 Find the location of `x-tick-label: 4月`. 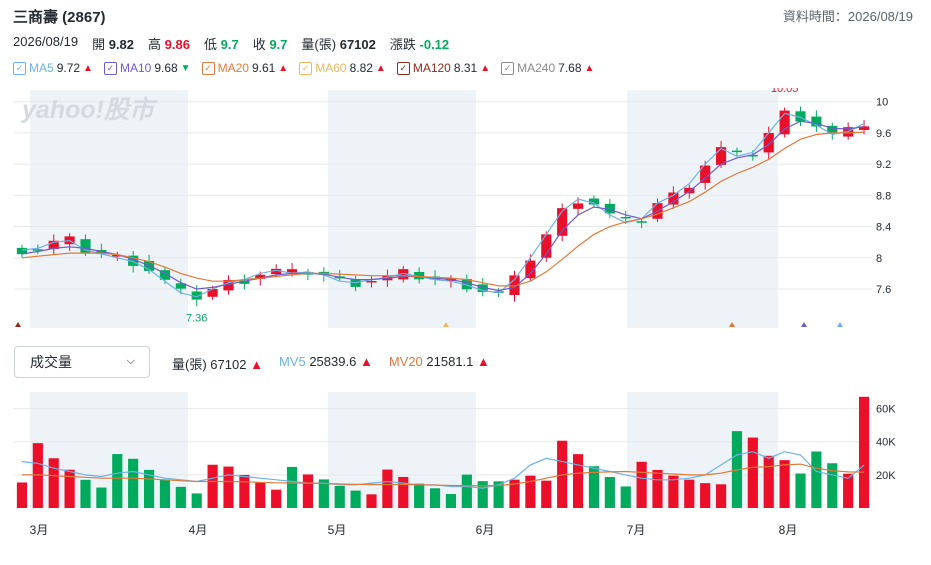

x-tick-label: 4月 is located at coordinates (198, 530).